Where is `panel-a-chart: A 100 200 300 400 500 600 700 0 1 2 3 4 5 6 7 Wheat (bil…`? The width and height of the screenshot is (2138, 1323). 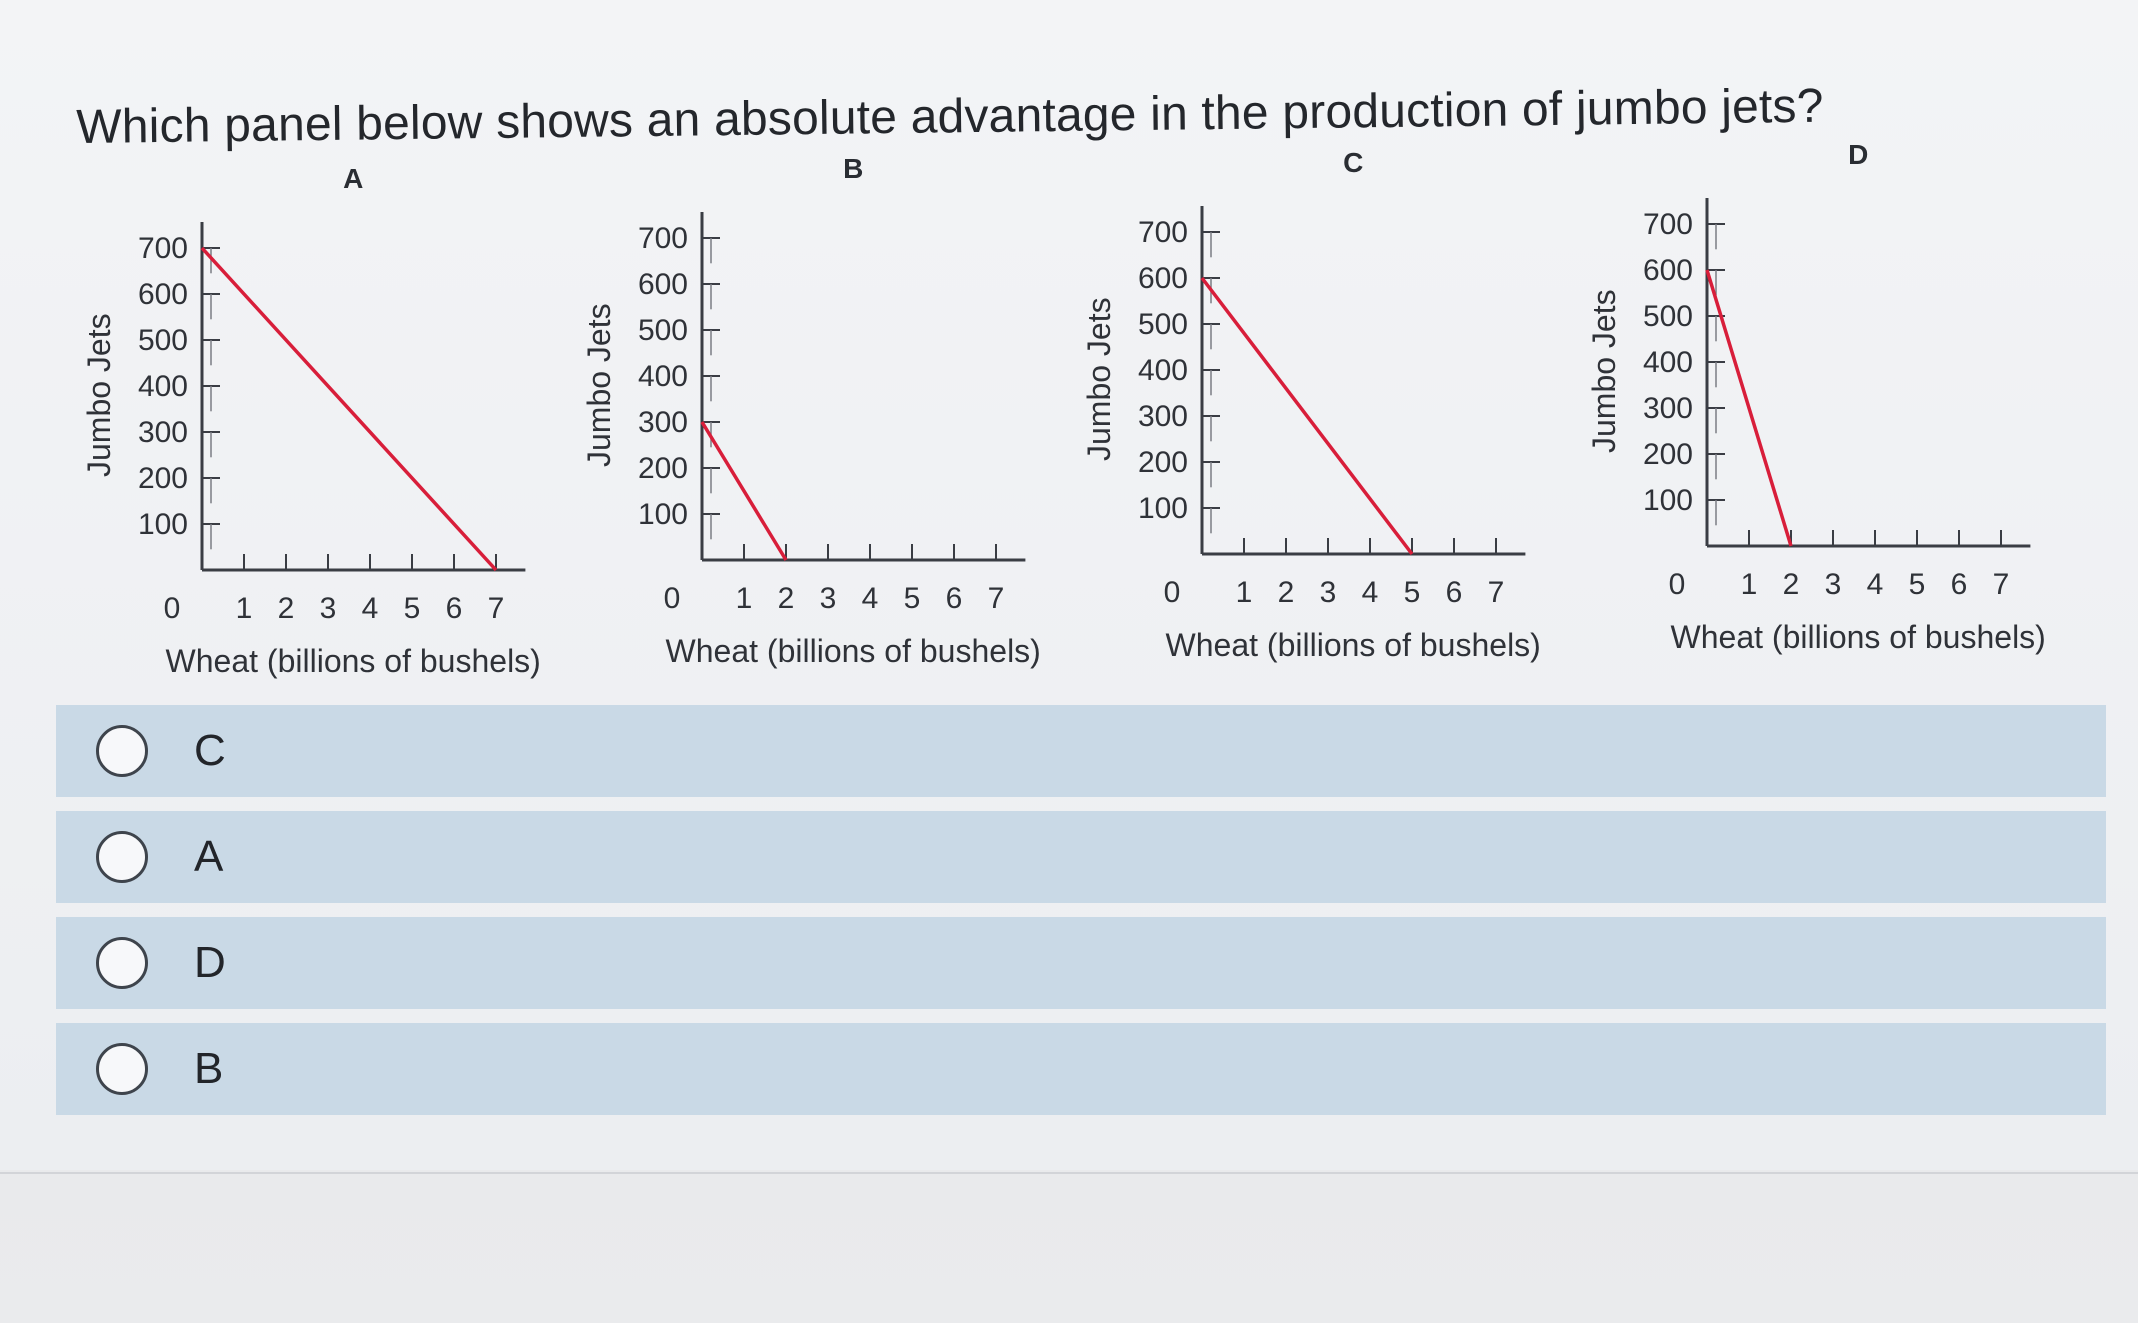 panel-a-chart: A 100 200 300 400 500 600 700 0 1 2 3 4 5 6 7 Wheat (bil… is located at coordinates (311, 421).